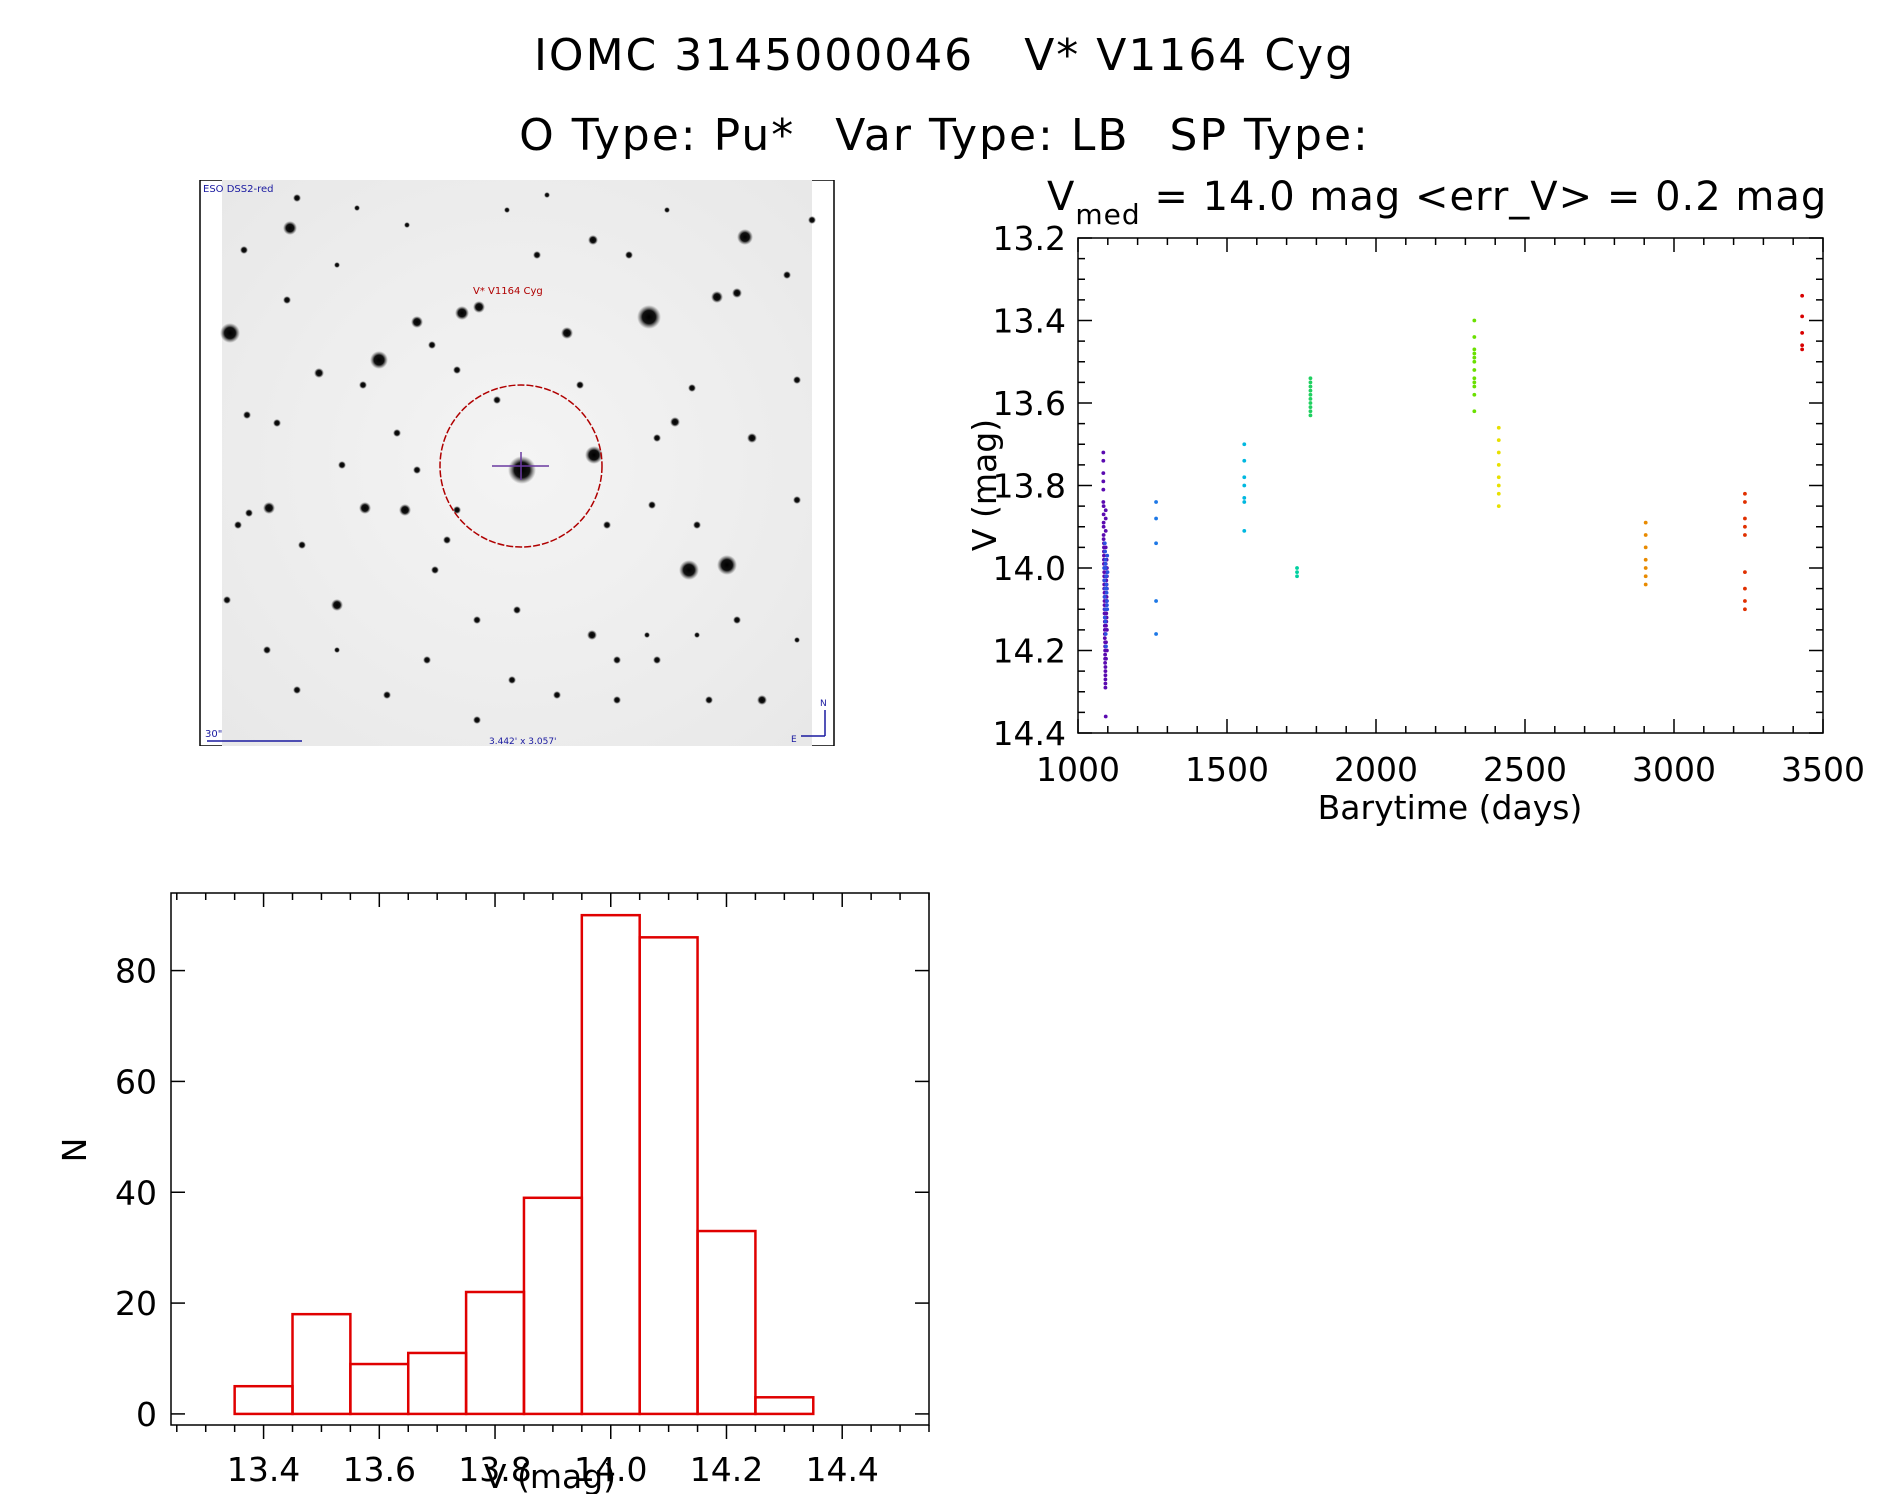  Describe the element at coordinates (74, 1150) in the screenshot. I see `hist-y-axis-label: N` at that location.